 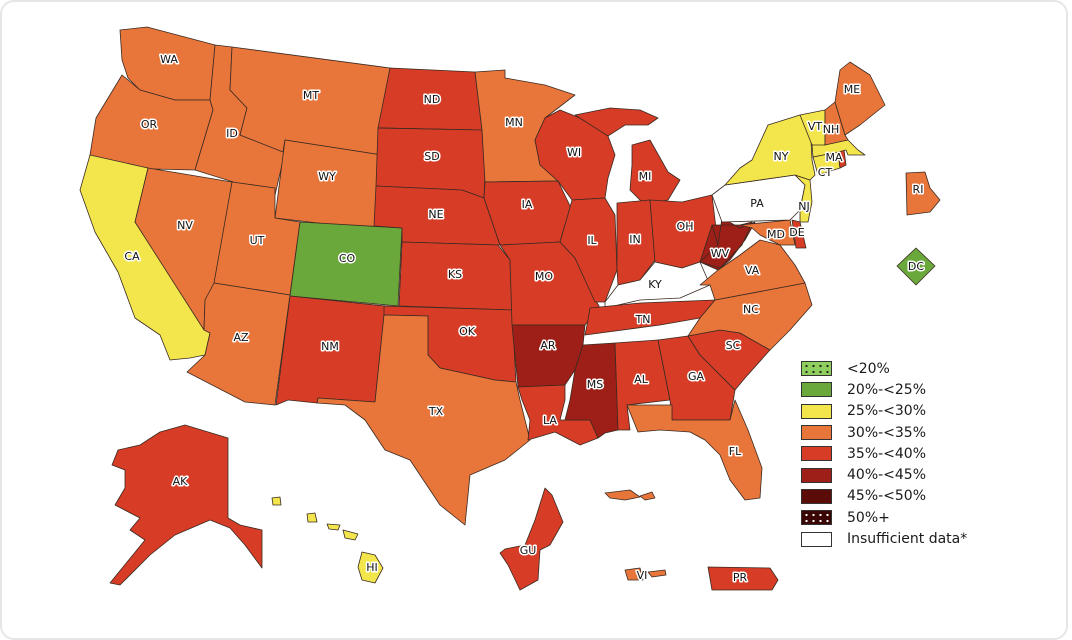 I want to click on legend-item-insufficient: Insufficient data*, so click(x=884, y=538).